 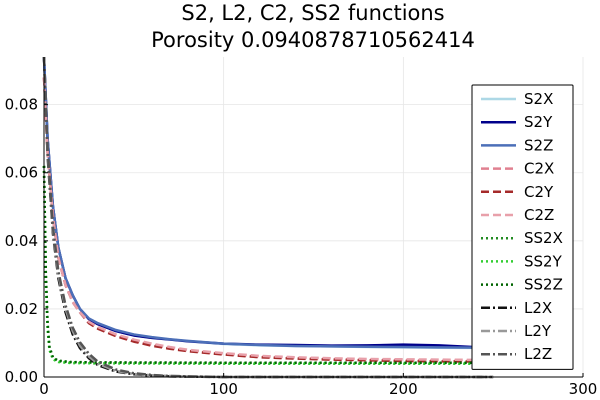 I want to click on y-tick-label: 0.04, so click(x=21, y=241).